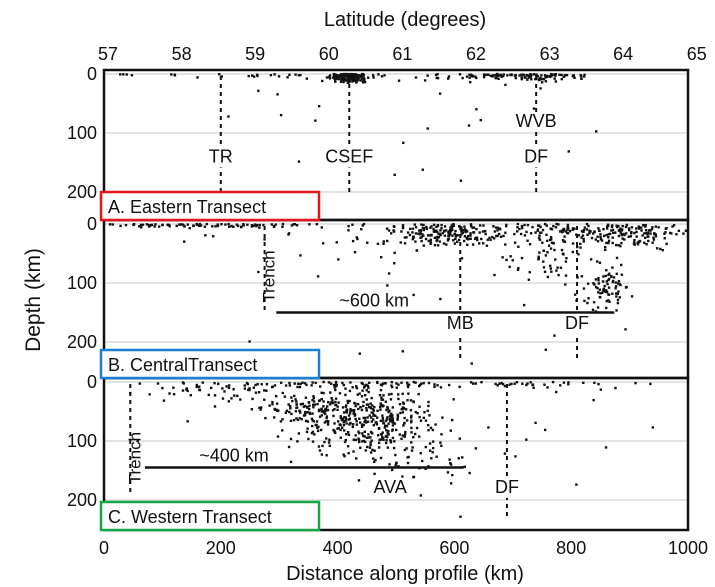 Image resolution: width=715 pixels, height=587 pixels. Describe the element at coordinates (82, 441) in the screenshot. I see `y-tick-label: 100` at that location.